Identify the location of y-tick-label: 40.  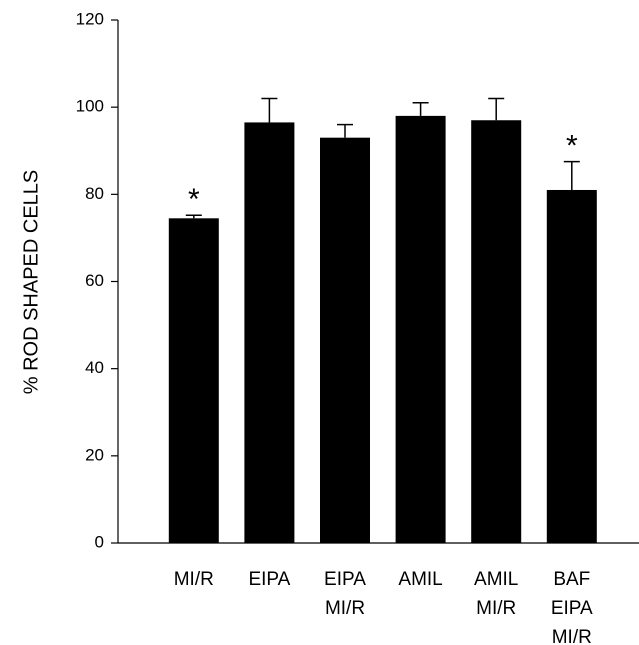
(94, 367).